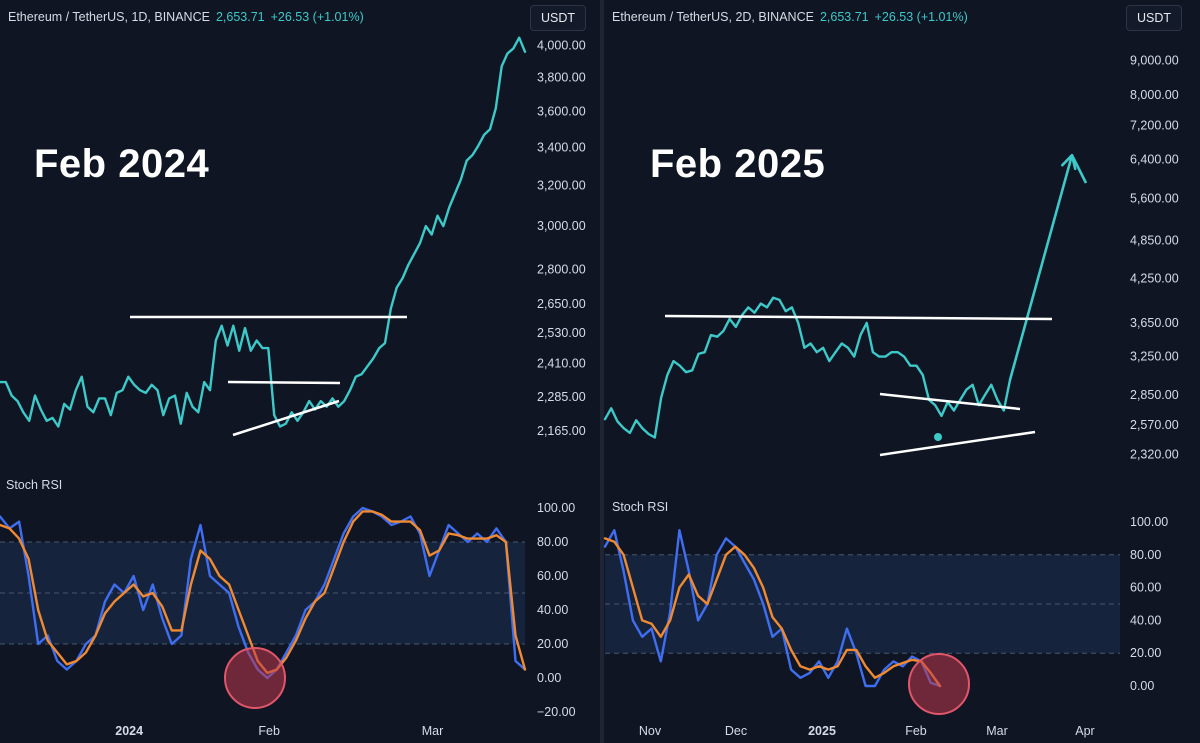 The image size is (1200, 743). I want to click on left-price-tick-label: 2,165.00, so click(561, 431).